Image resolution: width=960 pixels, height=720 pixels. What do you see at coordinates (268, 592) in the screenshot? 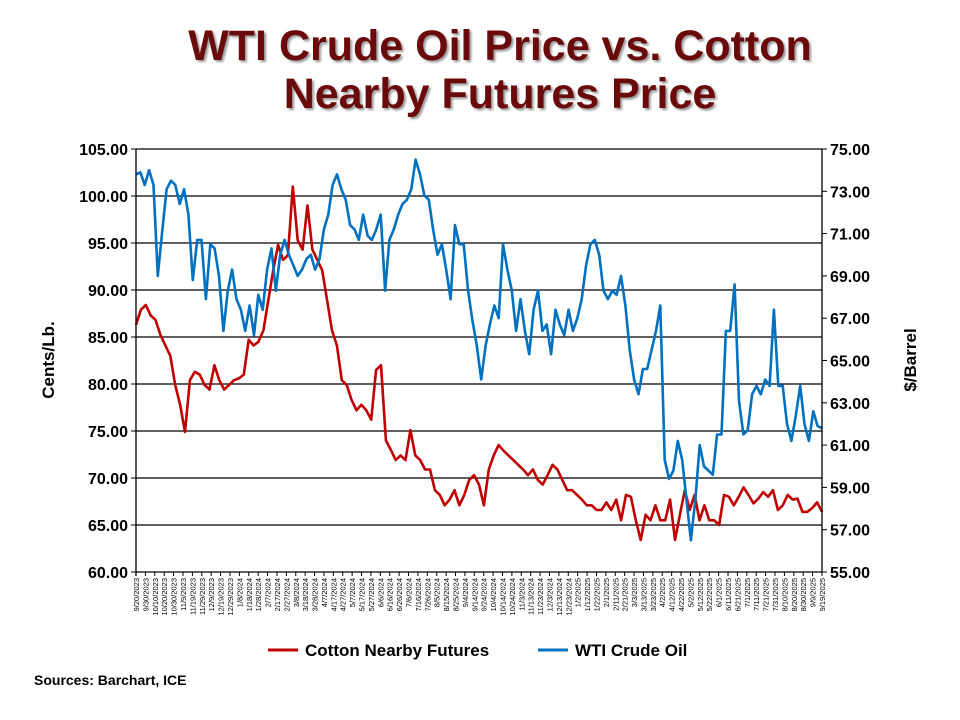
I see `x-tick-label: 2/7/2024` at bounding box center [268, 592].